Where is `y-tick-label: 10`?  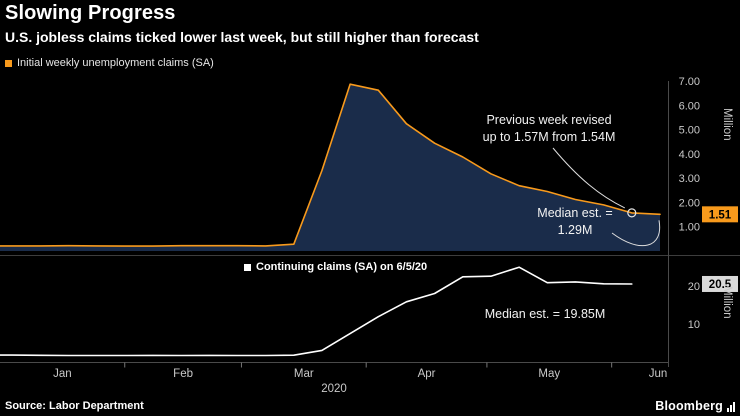
y-tick-label: 10 is located at coordinates (694, 325).